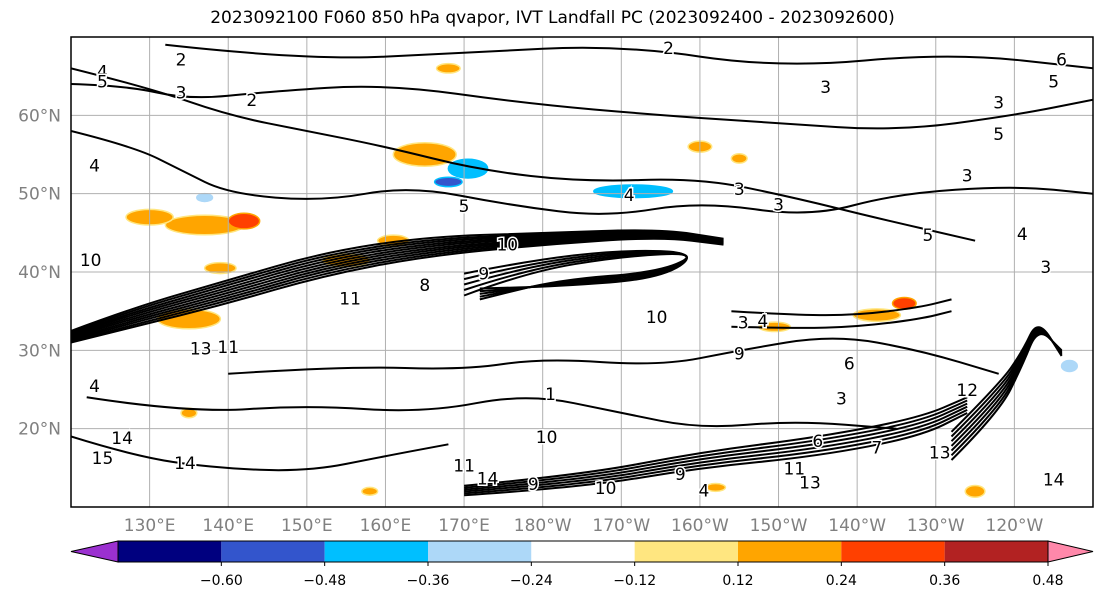  What do you see at coordinates (94, 551) in the screenshot?
I see `colorbar-extend-left` at bounding box center [94, 551].